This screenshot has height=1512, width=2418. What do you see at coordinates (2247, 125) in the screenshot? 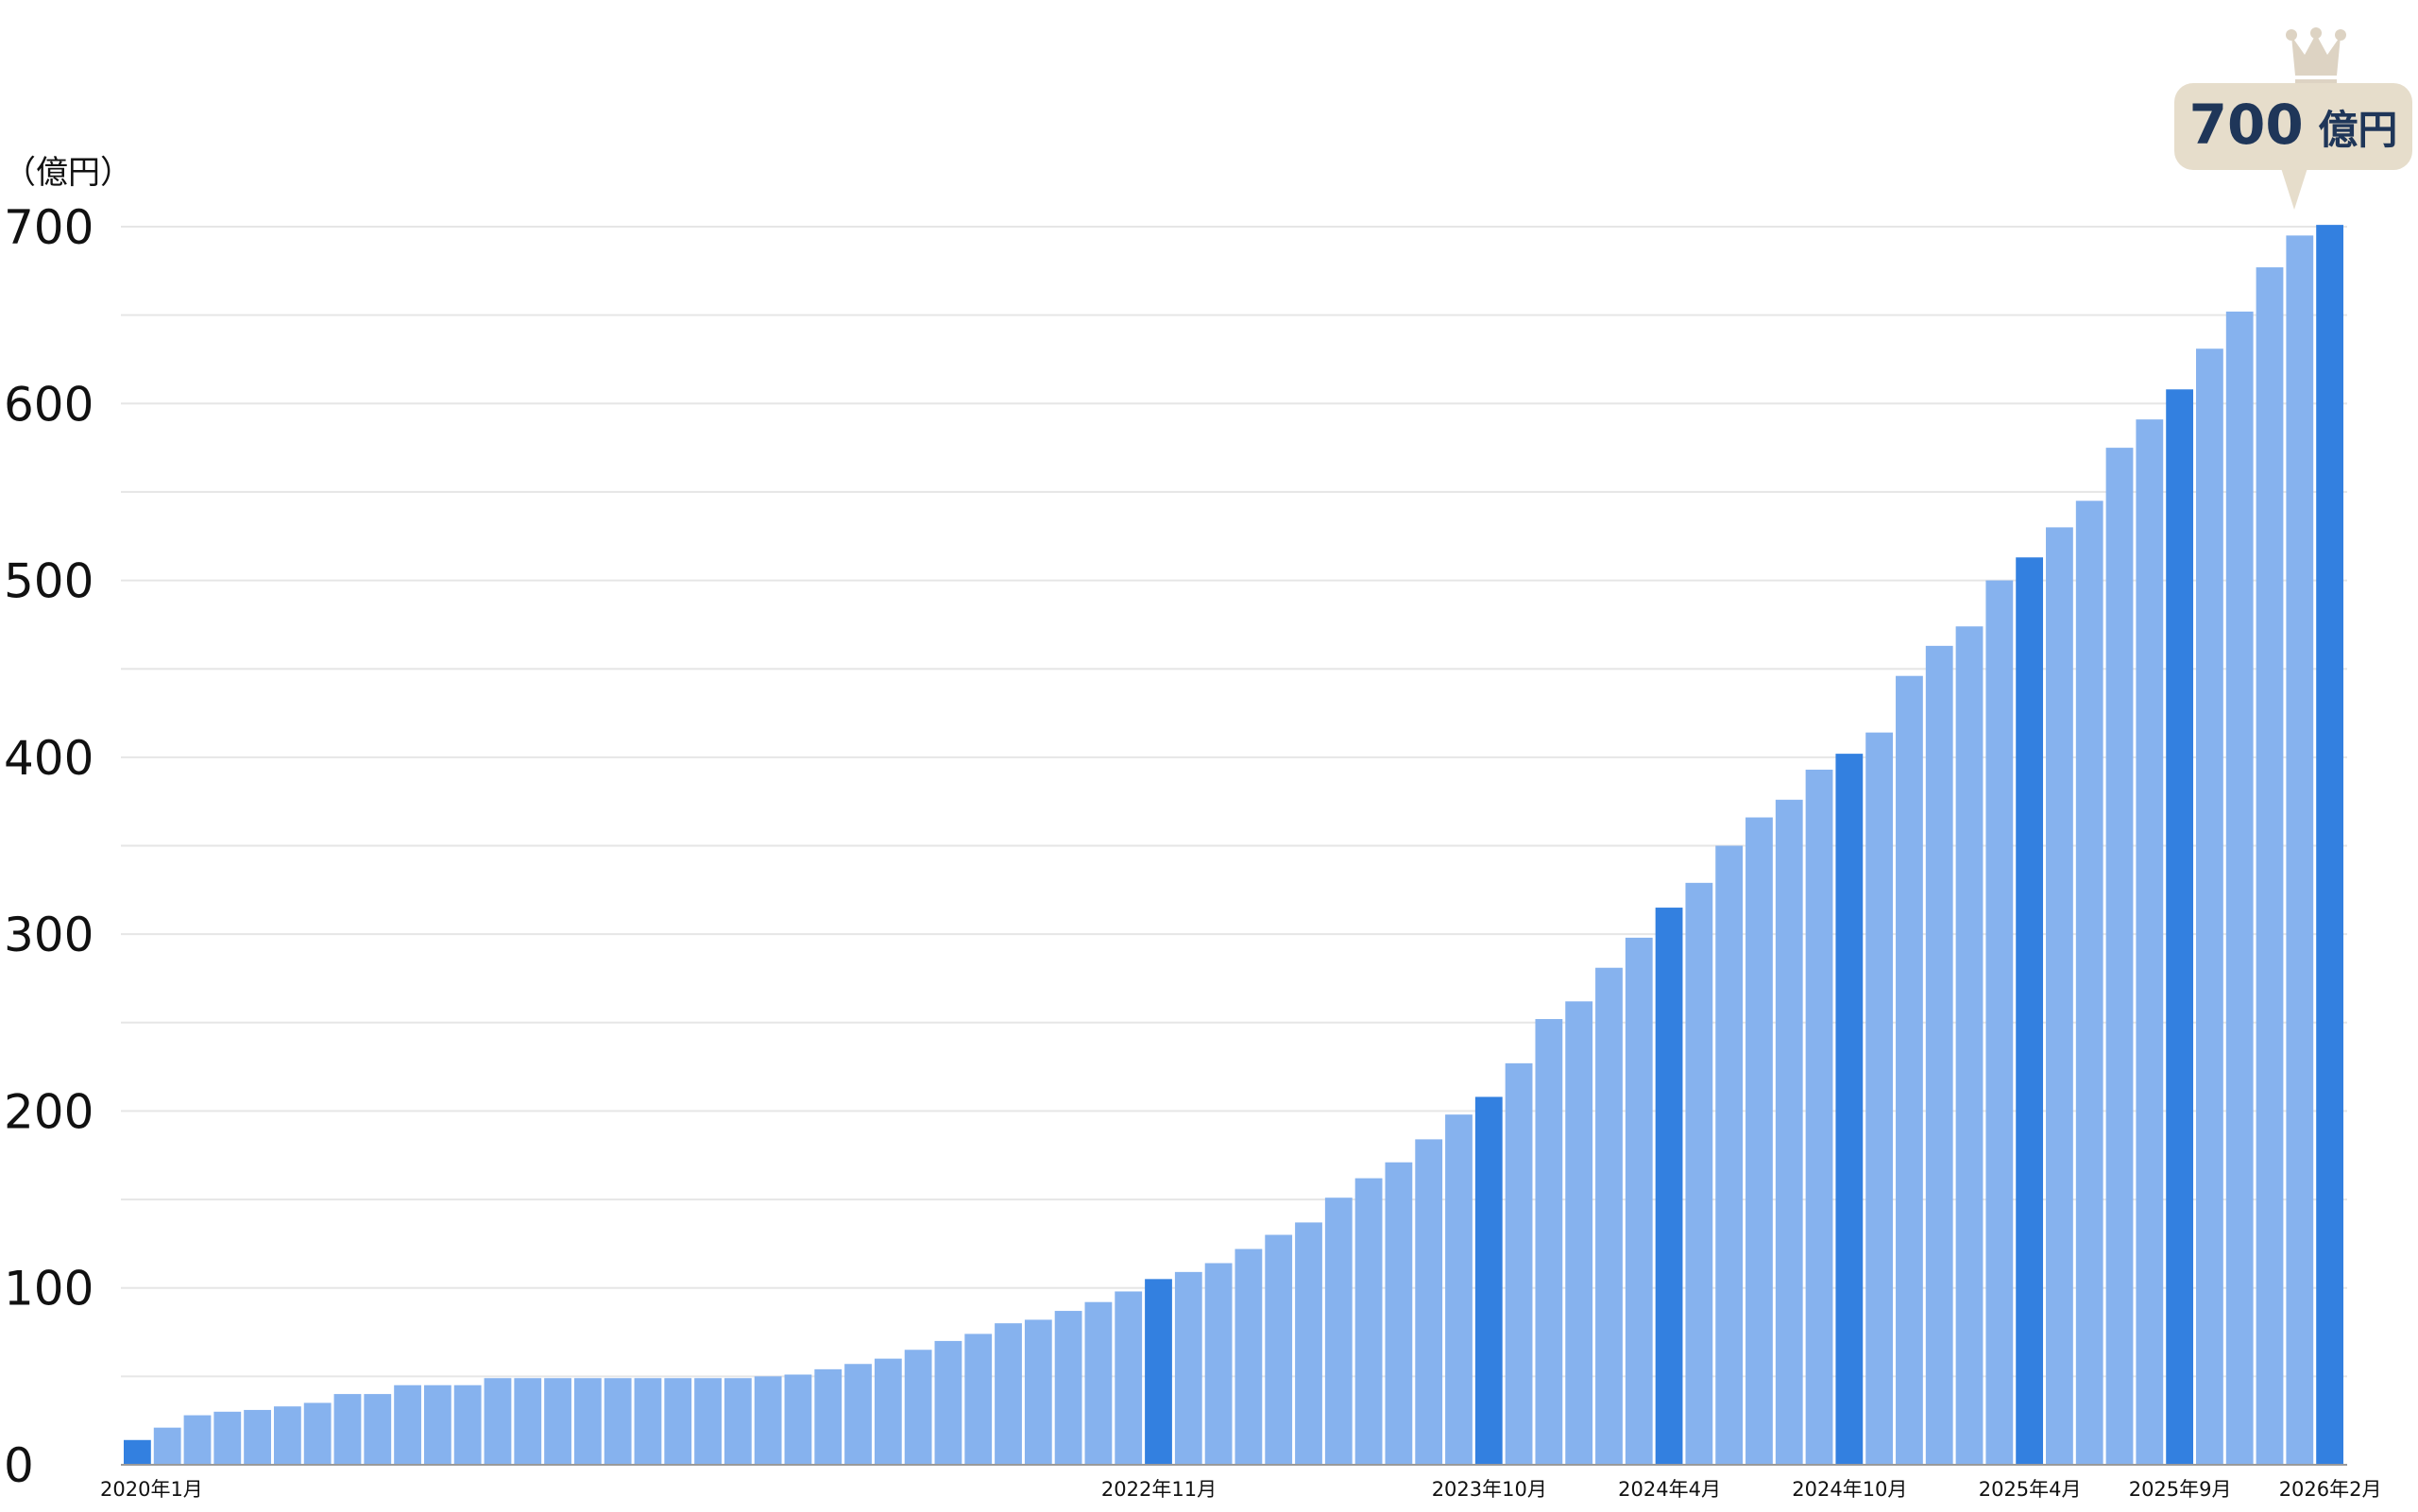
I see `callout-value: 700` at bounding box center [2247, 125].